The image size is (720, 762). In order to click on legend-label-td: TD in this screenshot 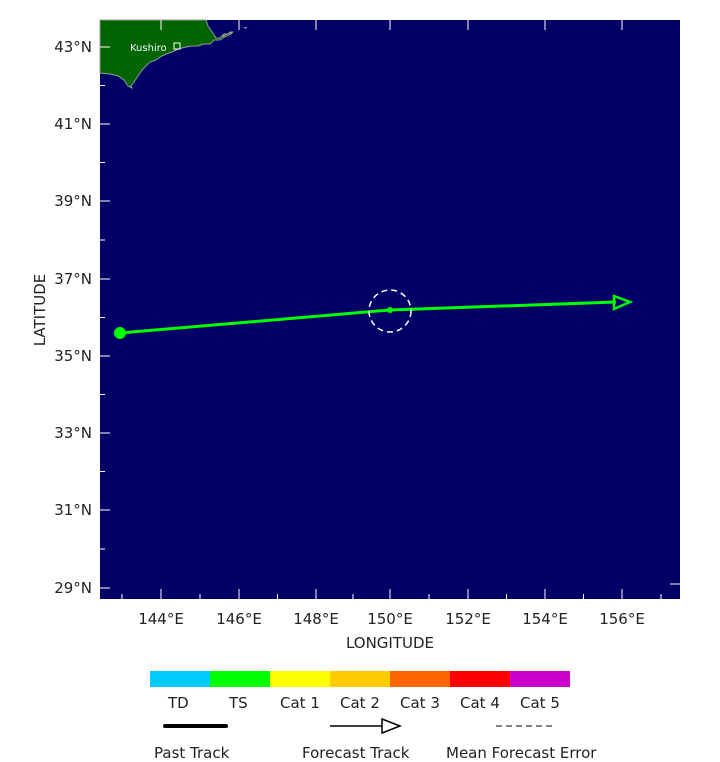, I will do `click(178, 703)`.